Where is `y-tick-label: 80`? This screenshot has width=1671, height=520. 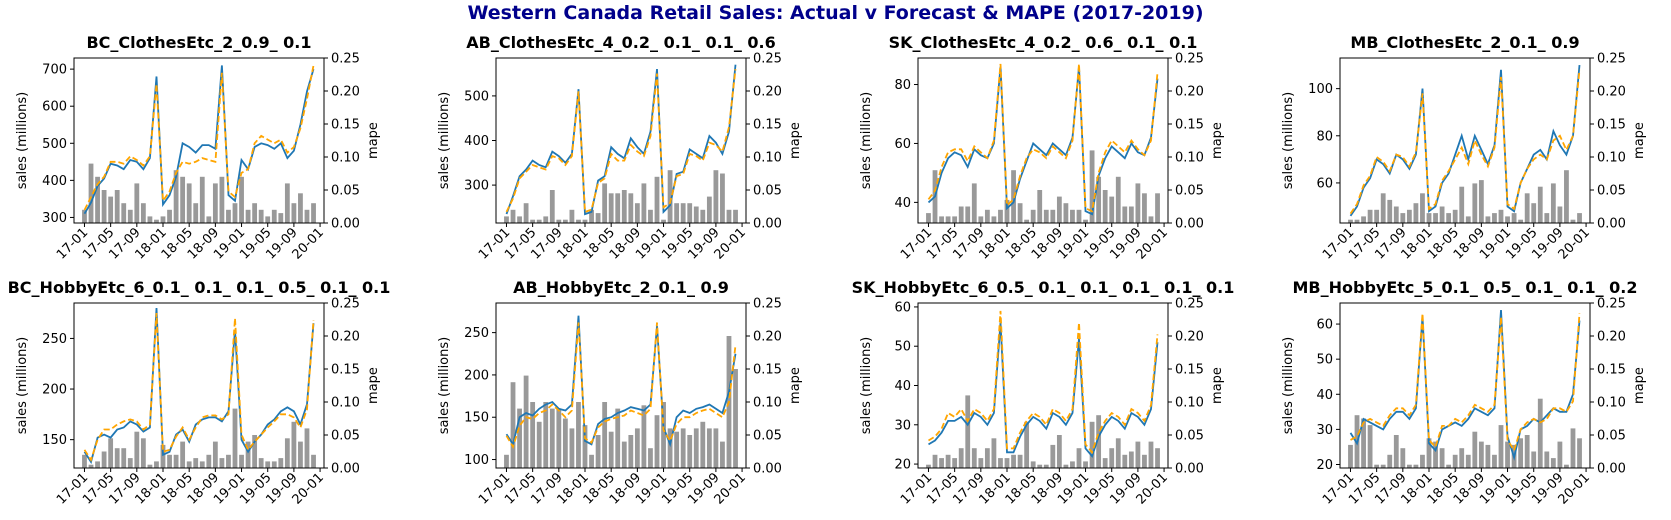 y-tick-label: 80 is located at coordinates (902, 85).